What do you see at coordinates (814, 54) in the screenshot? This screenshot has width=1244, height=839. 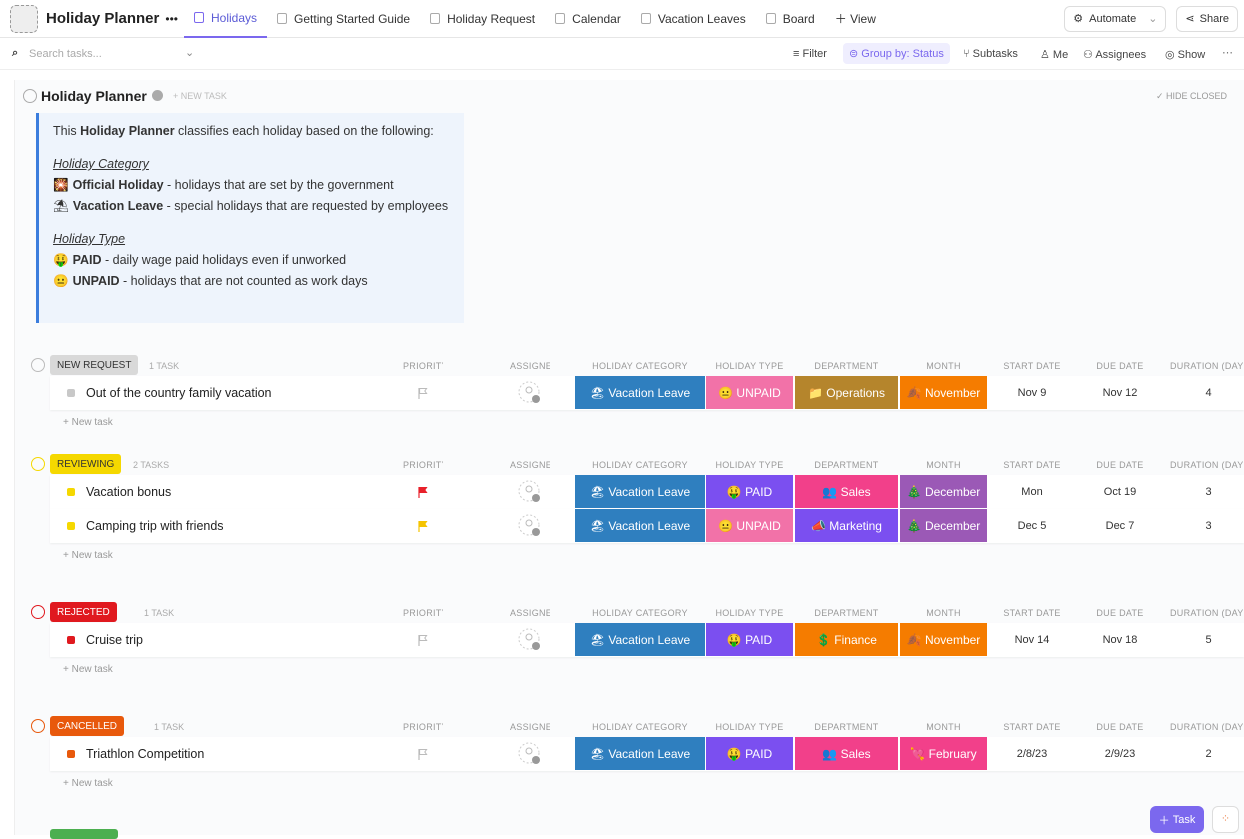 I see `filter-label: Filter` at bounding box center [814, 54].